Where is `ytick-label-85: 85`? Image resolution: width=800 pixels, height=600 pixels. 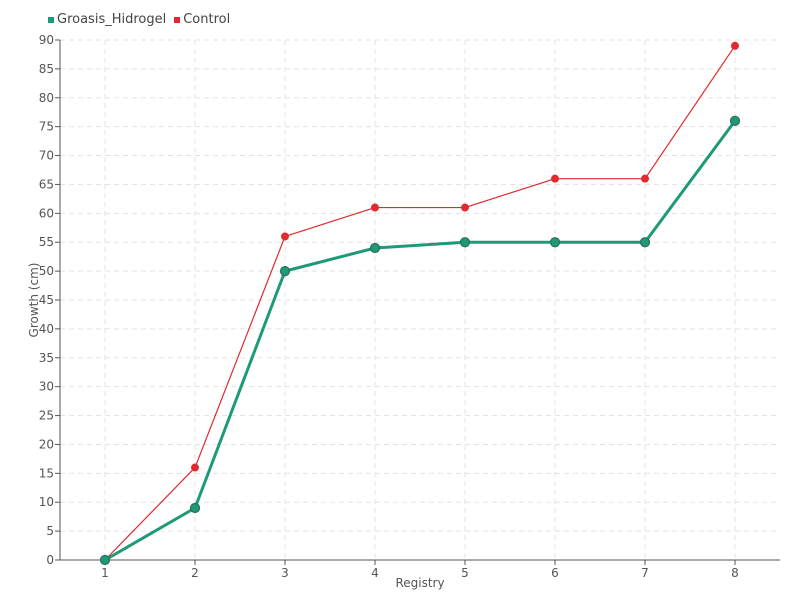 ytick-label-85: 85 is located at coordinates (46, 69).